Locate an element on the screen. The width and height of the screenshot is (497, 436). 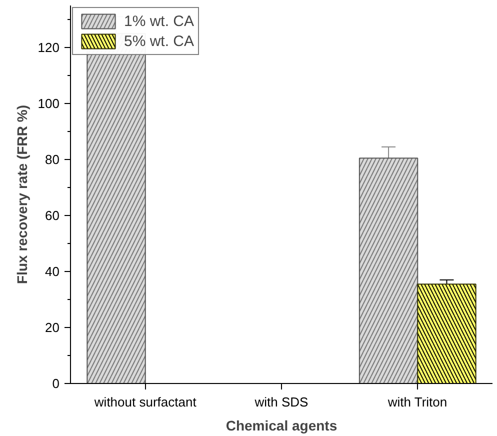
x-tick-label: without surfactant is located at coordinates (145, 402).